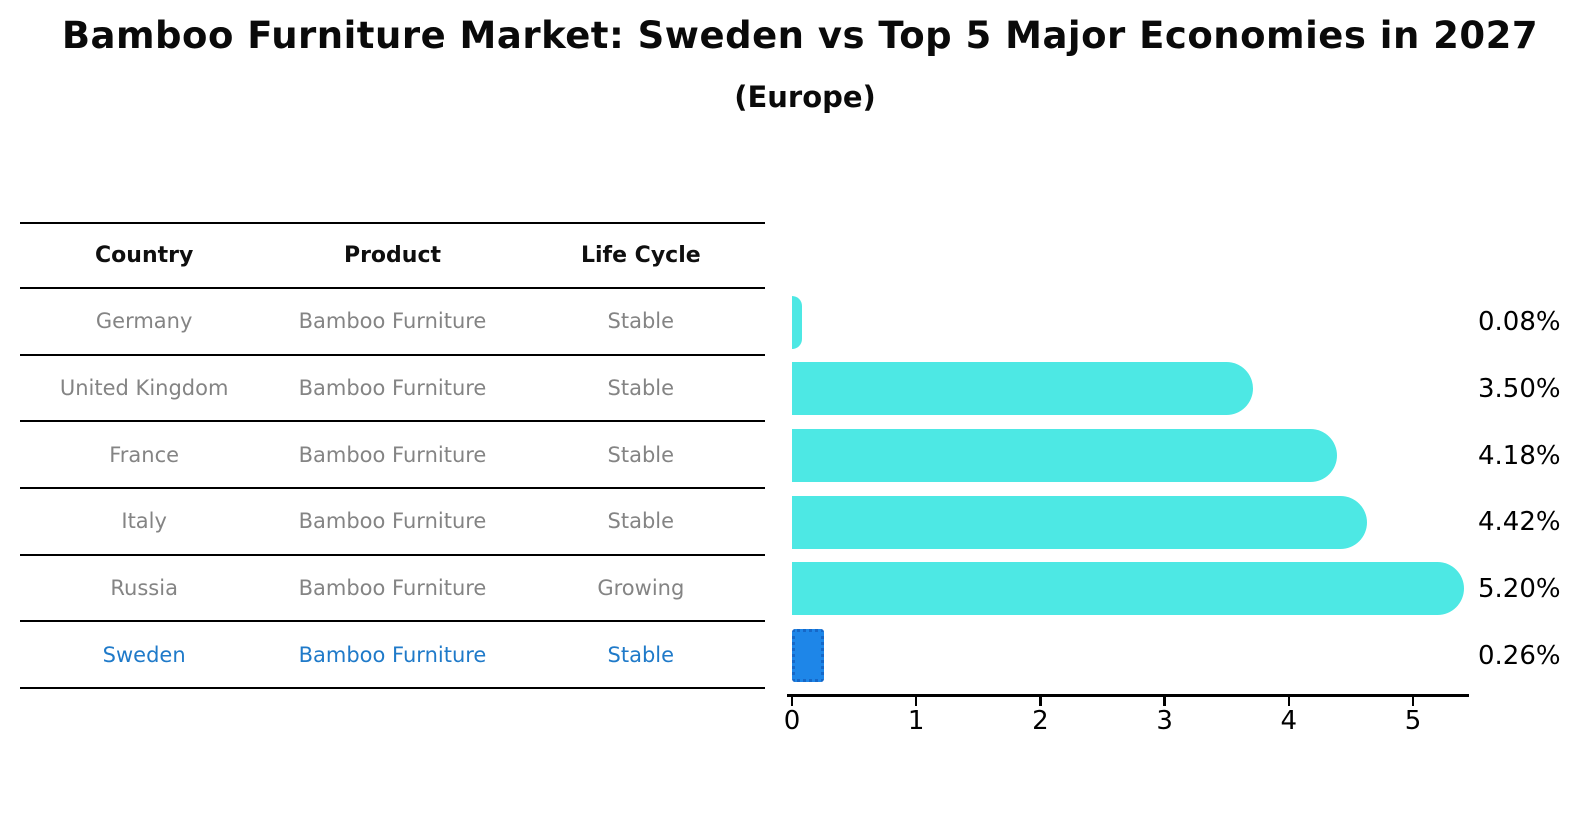 The width and height of the screenshot is (1586, 823). I want to click on x-axis-tick-label: 4, so click(1289, 721).